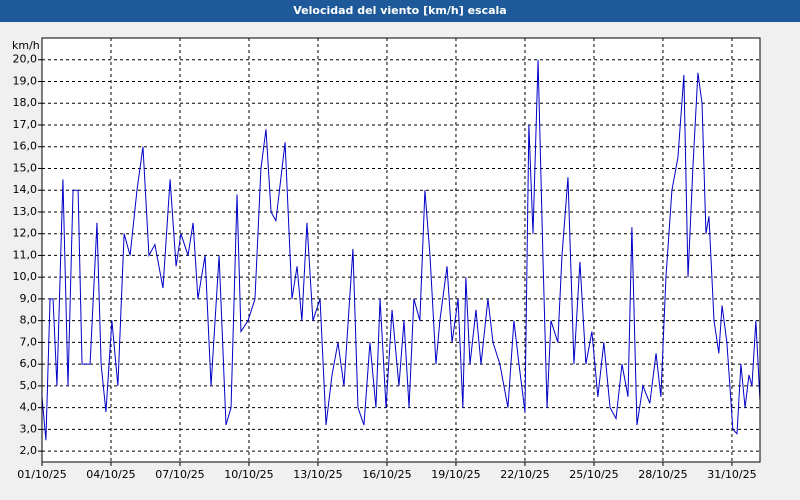  Describe the element at coordinates (29, 428) in the screenshot. I see `y-tick-label: 3,0` at that location.